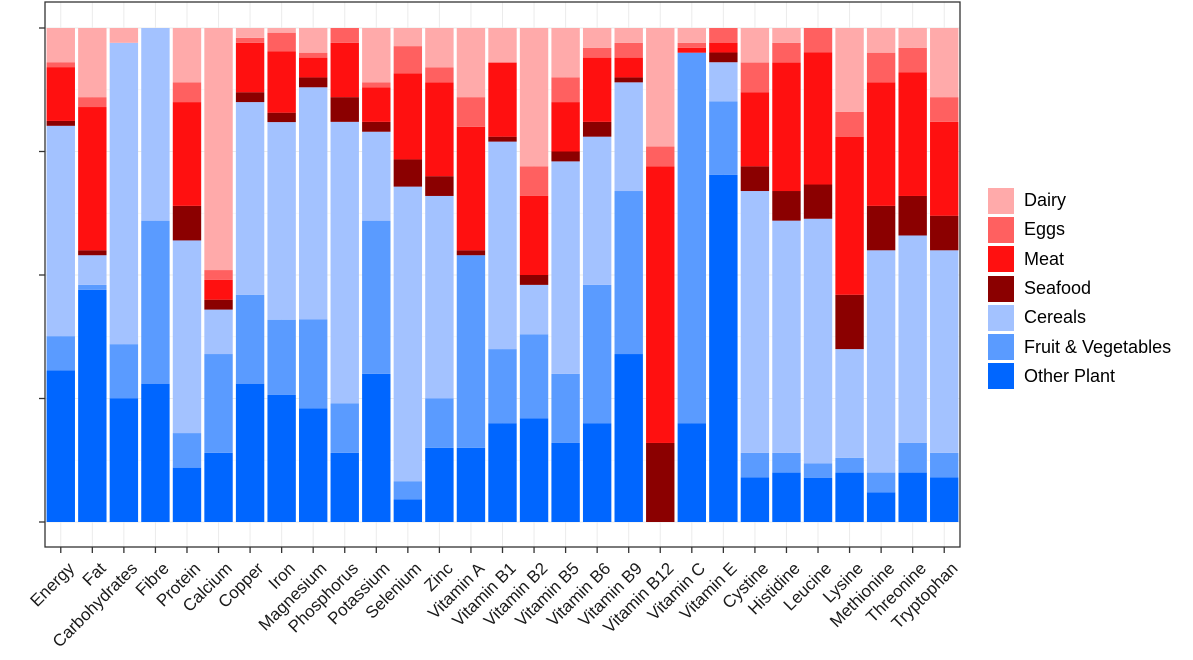 The image size is (1193, 660). What do you see at coordinates (218, 275) in the screenshot?
I see `bar-stack-calcium` at bounding box center [218, 275].